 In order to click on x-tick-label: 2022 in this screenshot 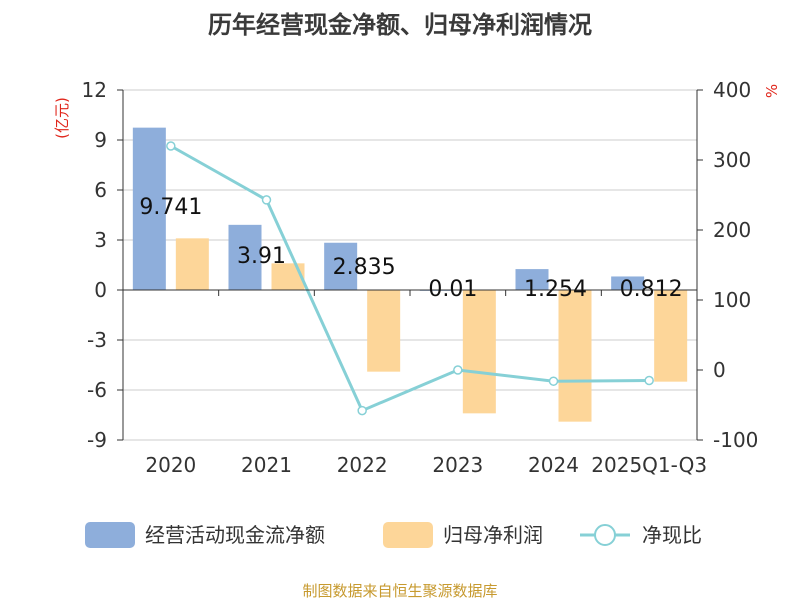, I will do `click(362, 465)`.